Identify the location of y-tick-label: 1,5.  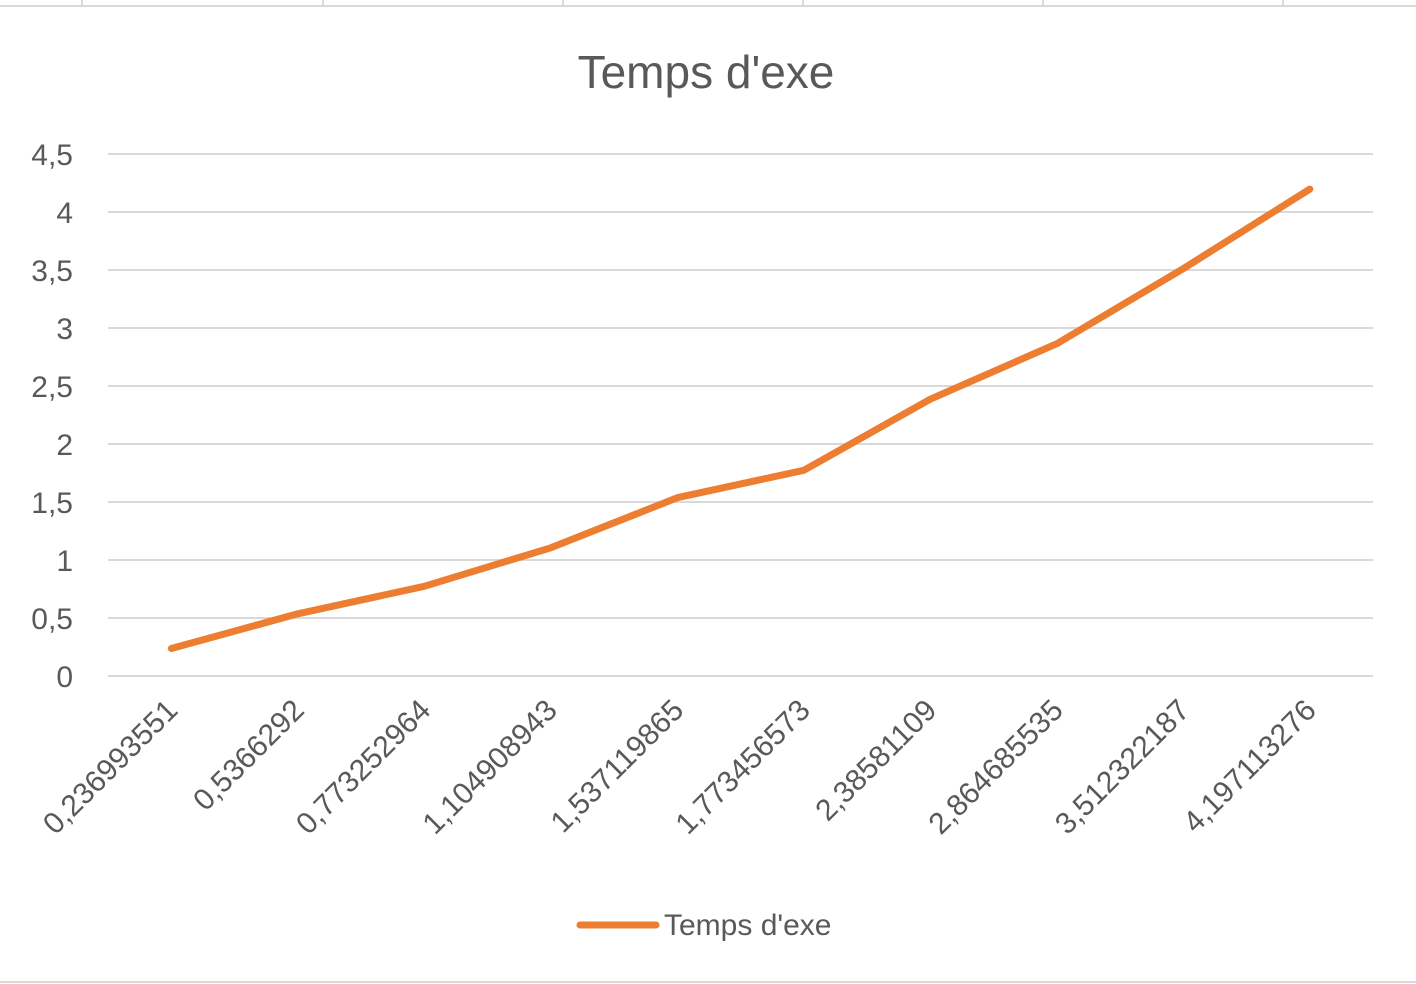
(52, 503).